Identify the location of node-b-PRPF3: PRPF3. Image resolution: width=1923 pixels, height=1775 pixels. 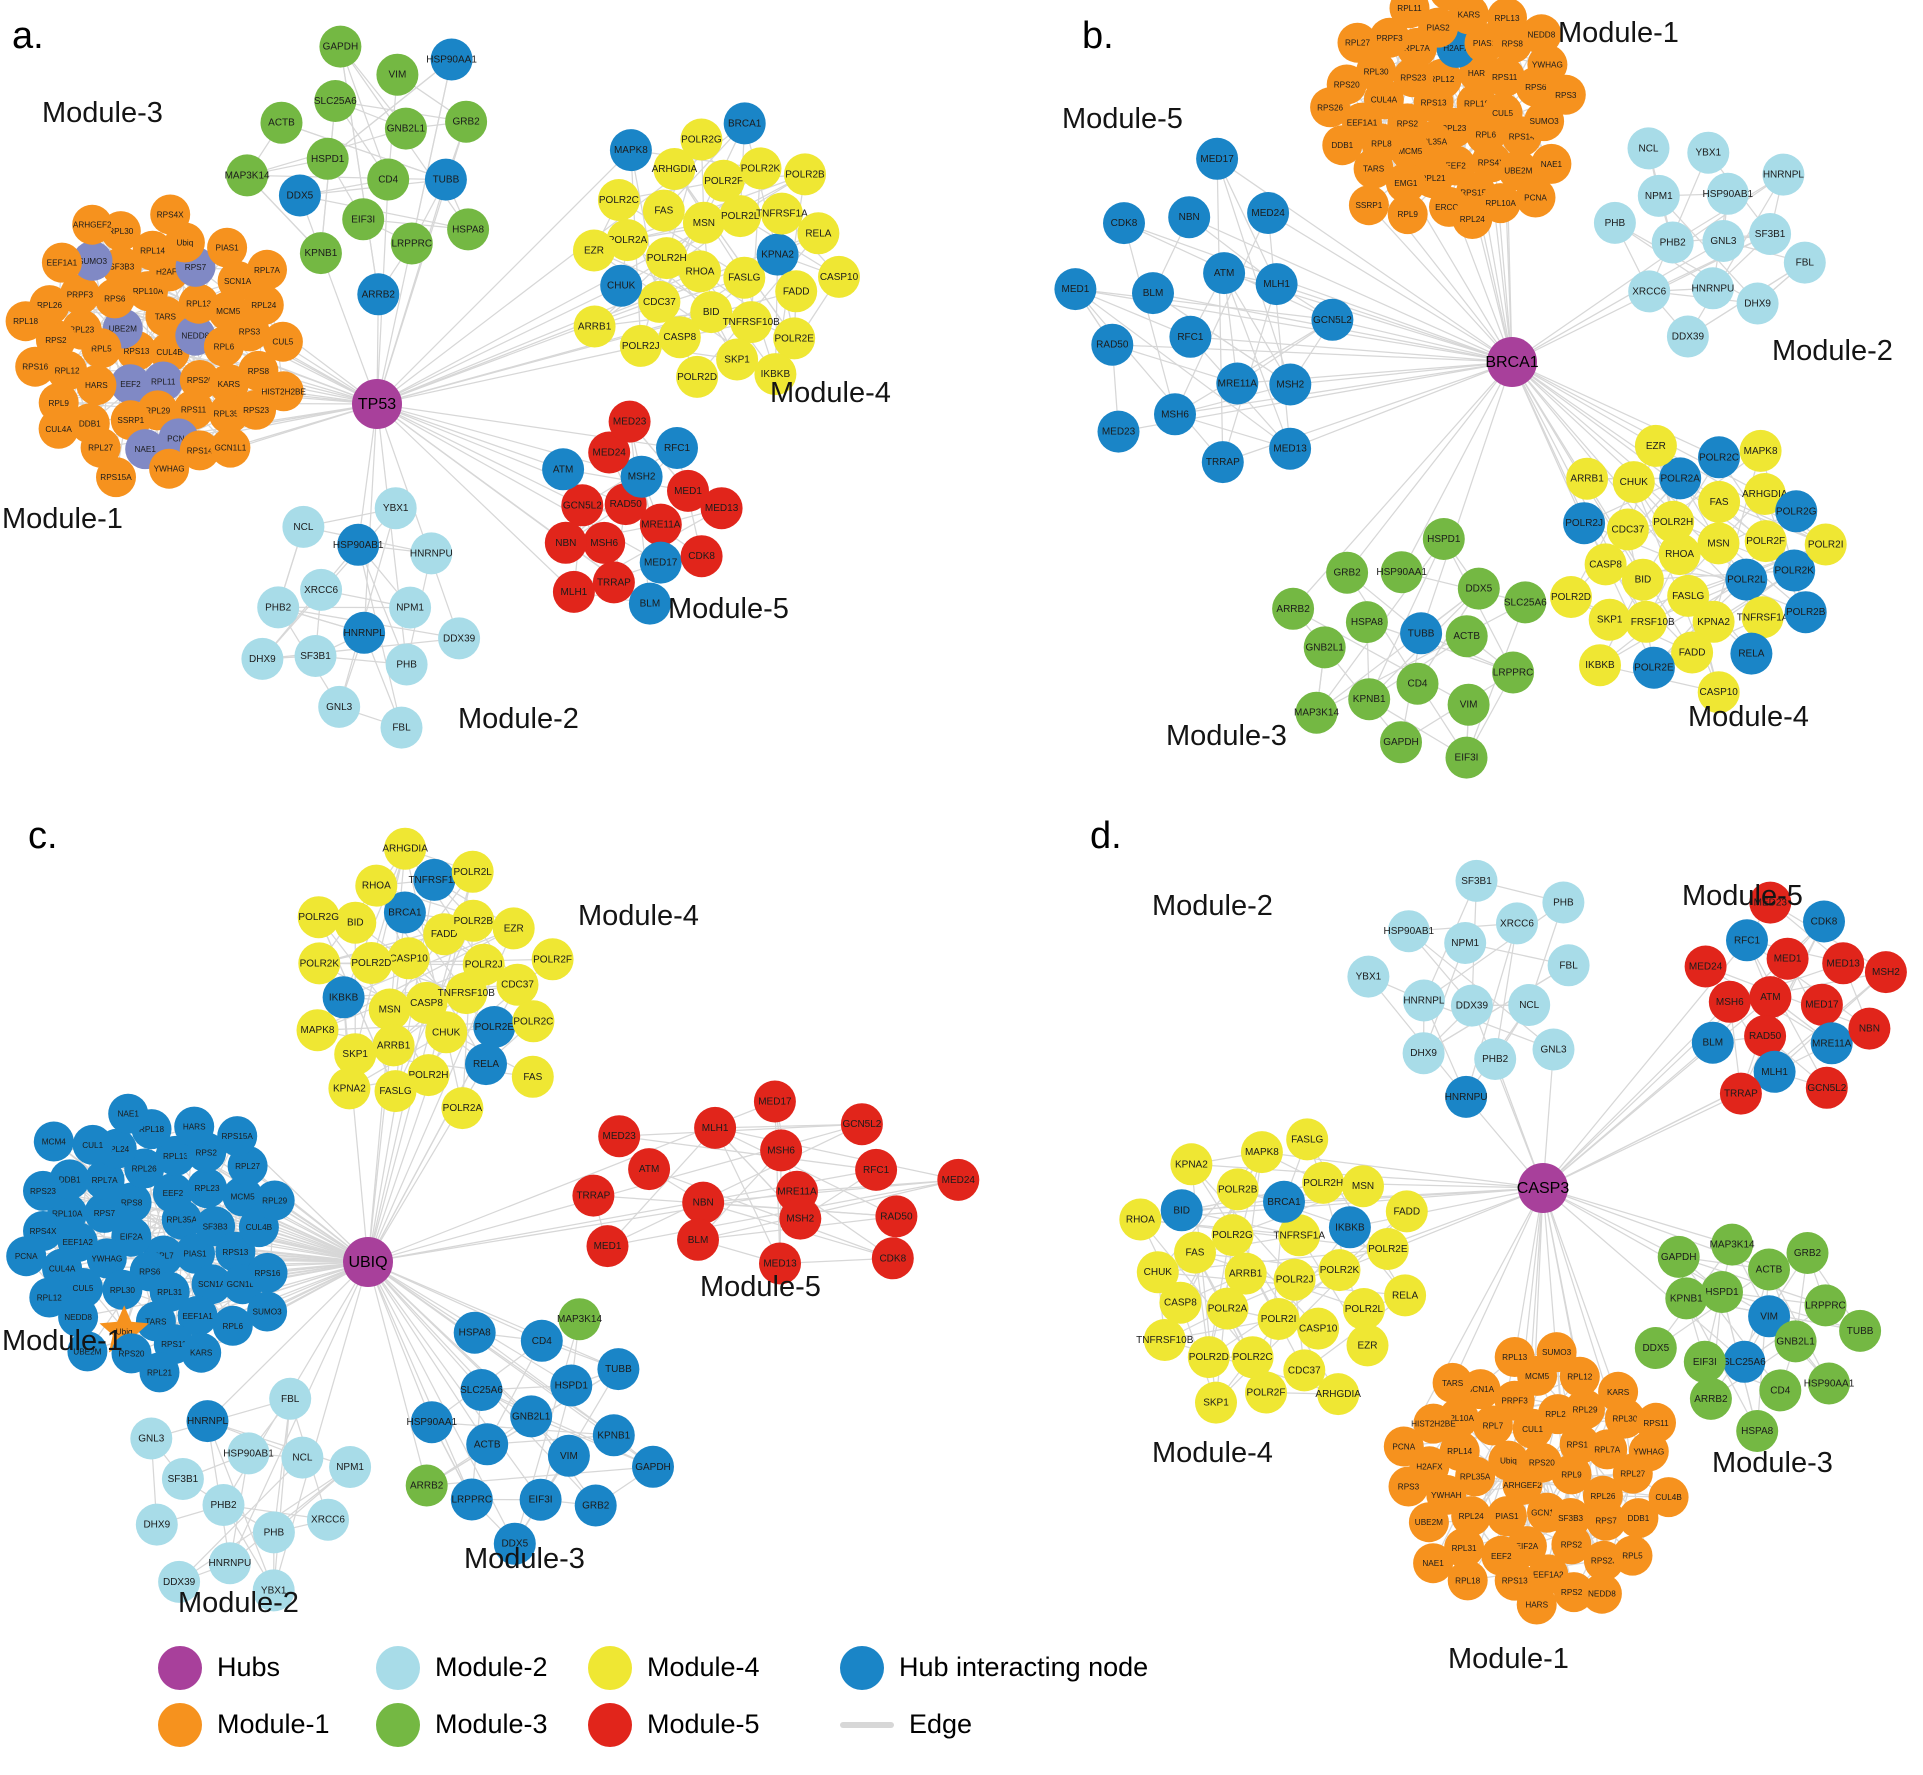
(1389, 37).